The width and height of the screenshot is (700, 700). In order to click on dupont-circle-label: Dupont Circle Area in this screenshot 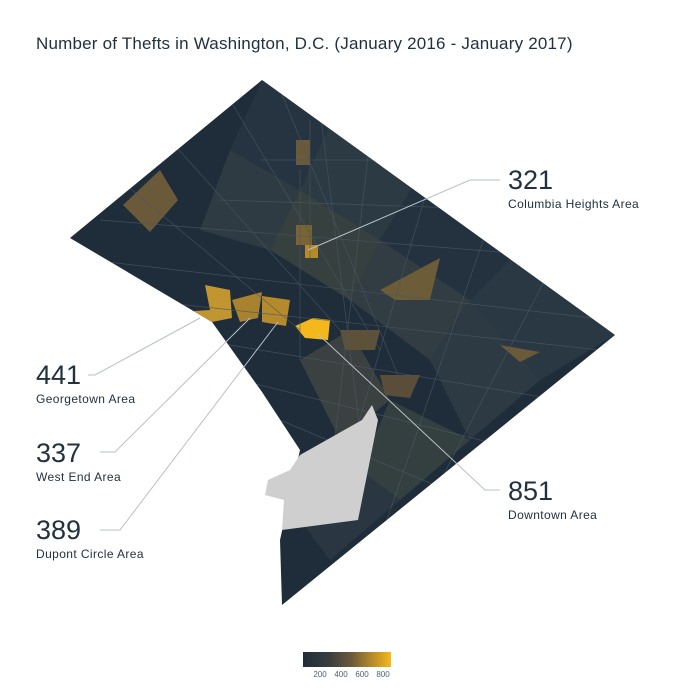, I will do `click(90, 554)`.